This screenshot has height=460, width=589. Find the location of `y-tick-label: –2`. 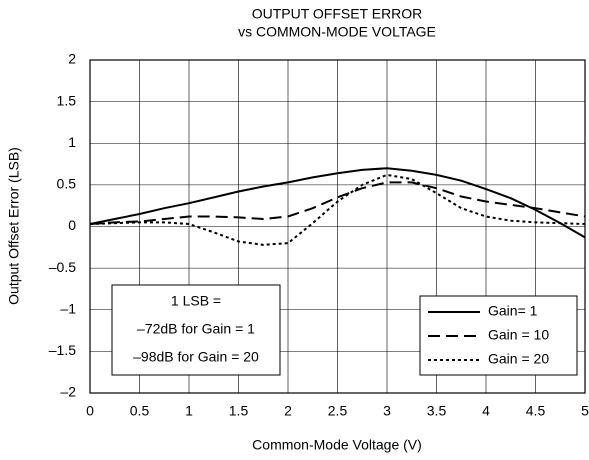

y-tick-label: –2 is located at coordinates (68, 392).